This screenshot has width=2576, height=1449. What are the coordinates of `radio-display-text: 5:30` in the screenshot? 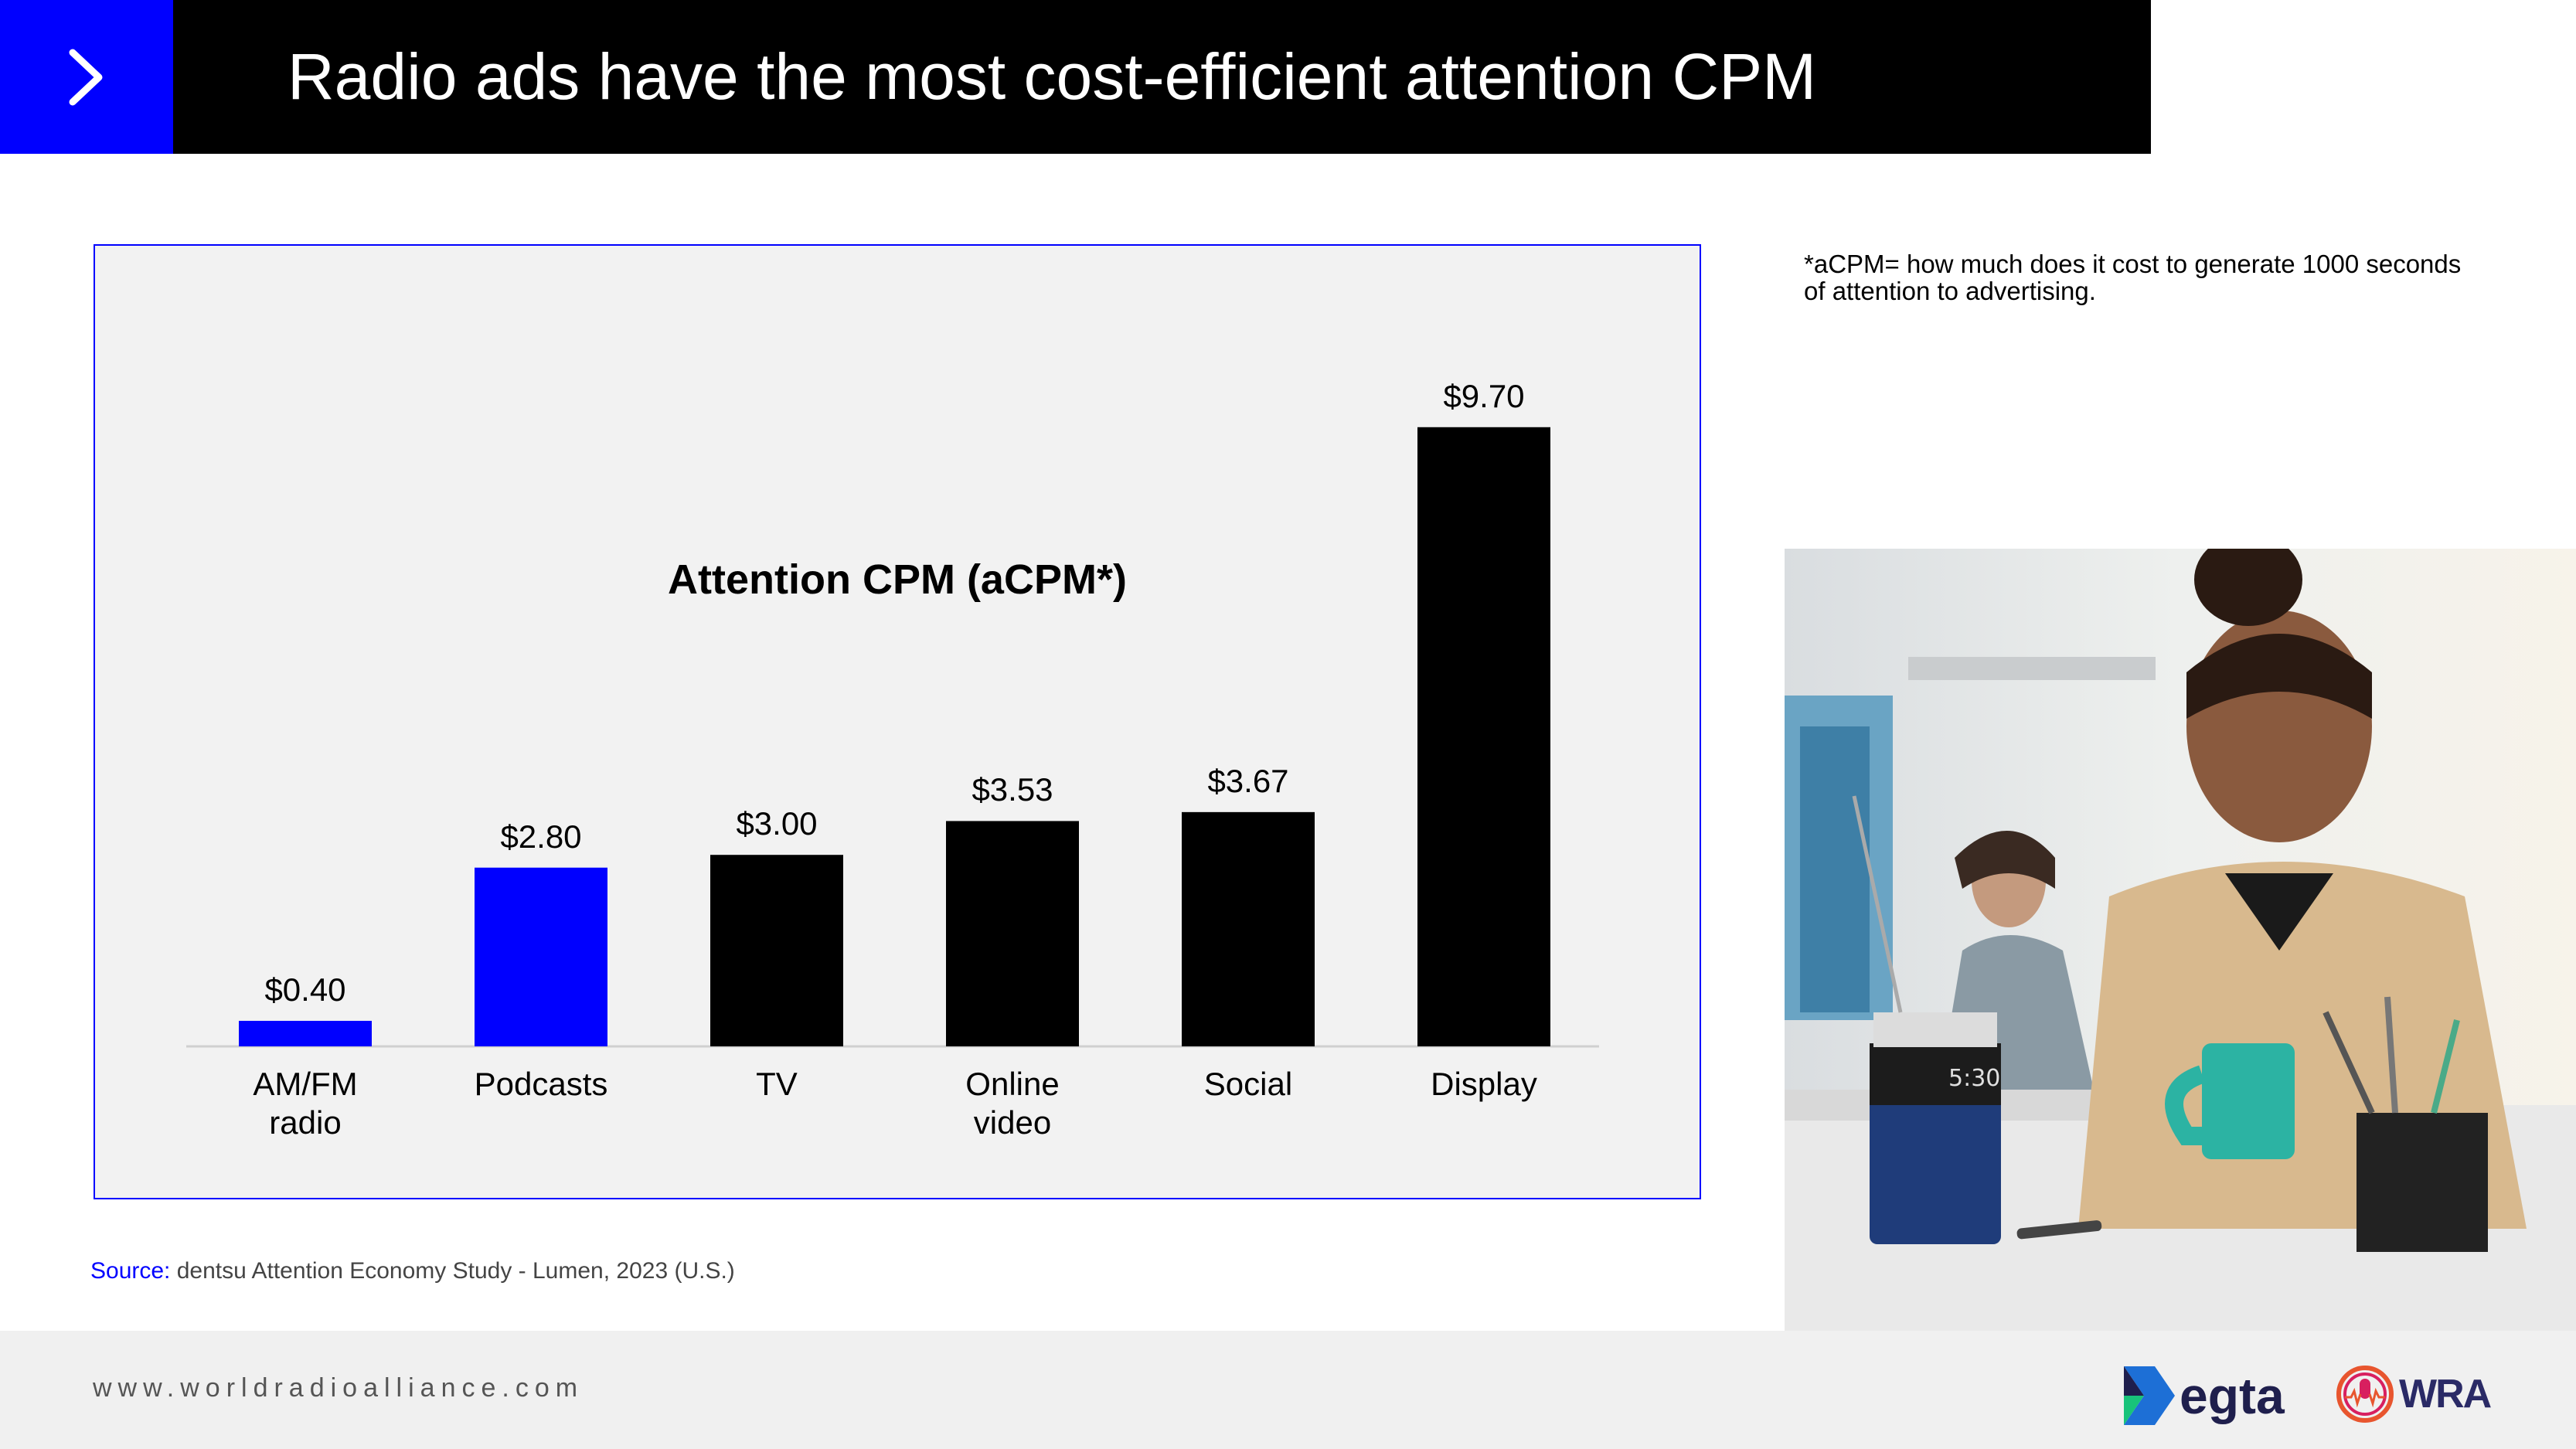 It's located at (1974, 1078).